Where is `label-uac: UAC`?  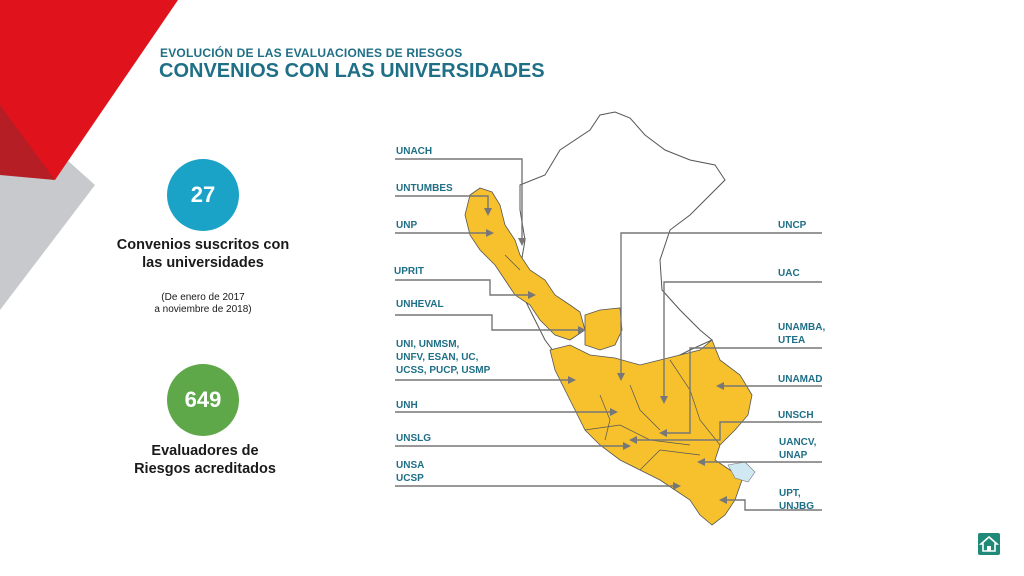
label-uac: UAC is located at coordinates (789, 273).